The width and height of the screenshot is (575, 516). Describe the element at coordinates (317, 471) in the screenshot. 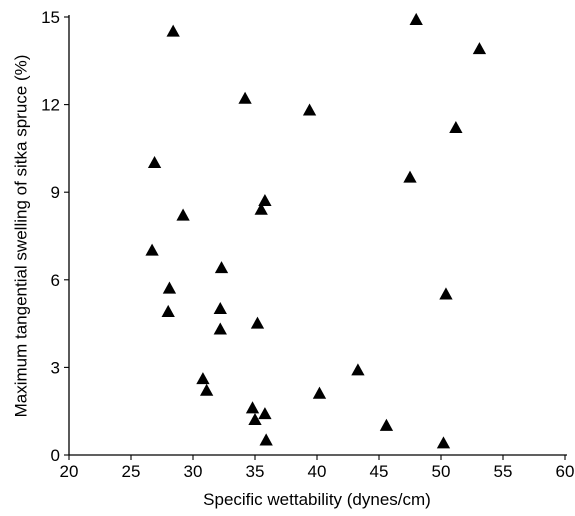

I see `x-tick-label: 40` at that location.